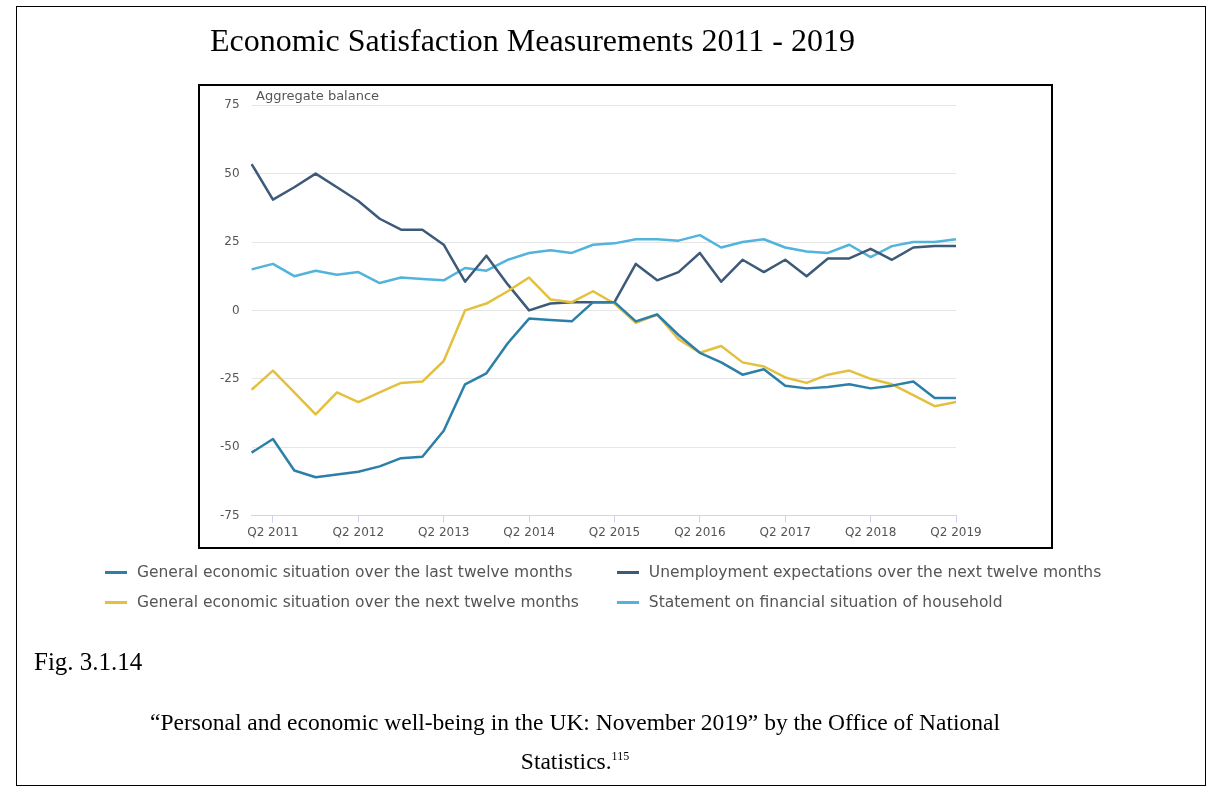 The height and width of the screenshot is (789, 1212). What do you see at coordinates (870, 531) in the screenshot?
I see `x-tick-label: Q2 2018` at bounding box center [870, 531].